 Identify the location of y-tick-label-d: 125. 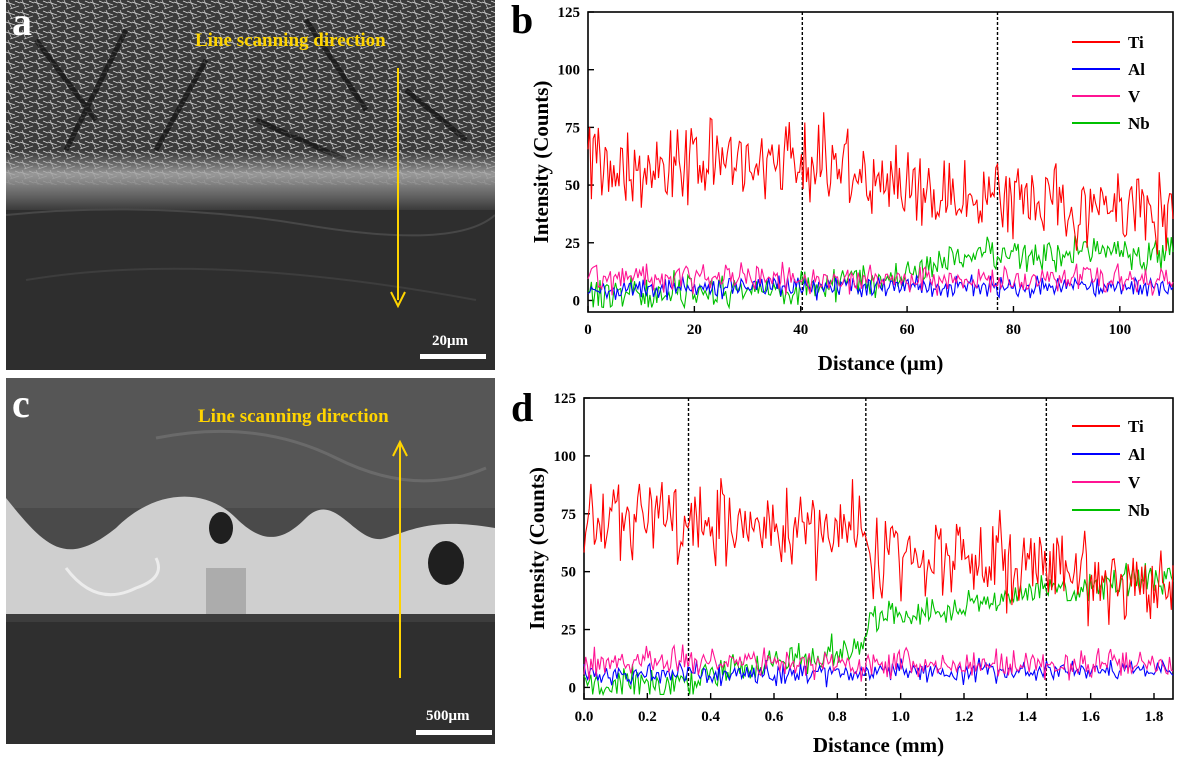
(565, 399).